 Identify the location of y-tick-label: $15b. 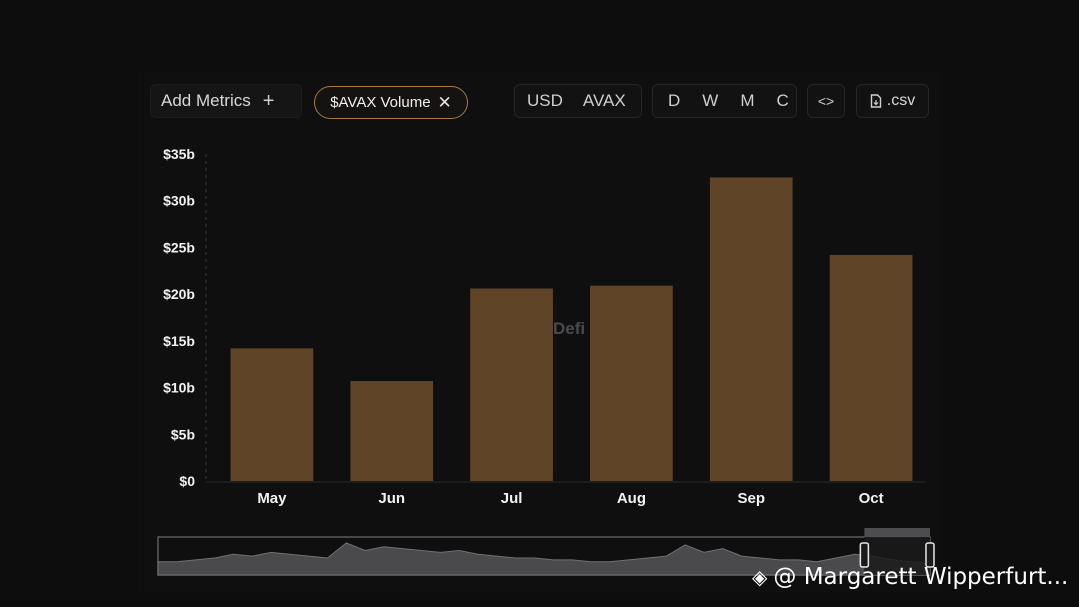
(179, 341).